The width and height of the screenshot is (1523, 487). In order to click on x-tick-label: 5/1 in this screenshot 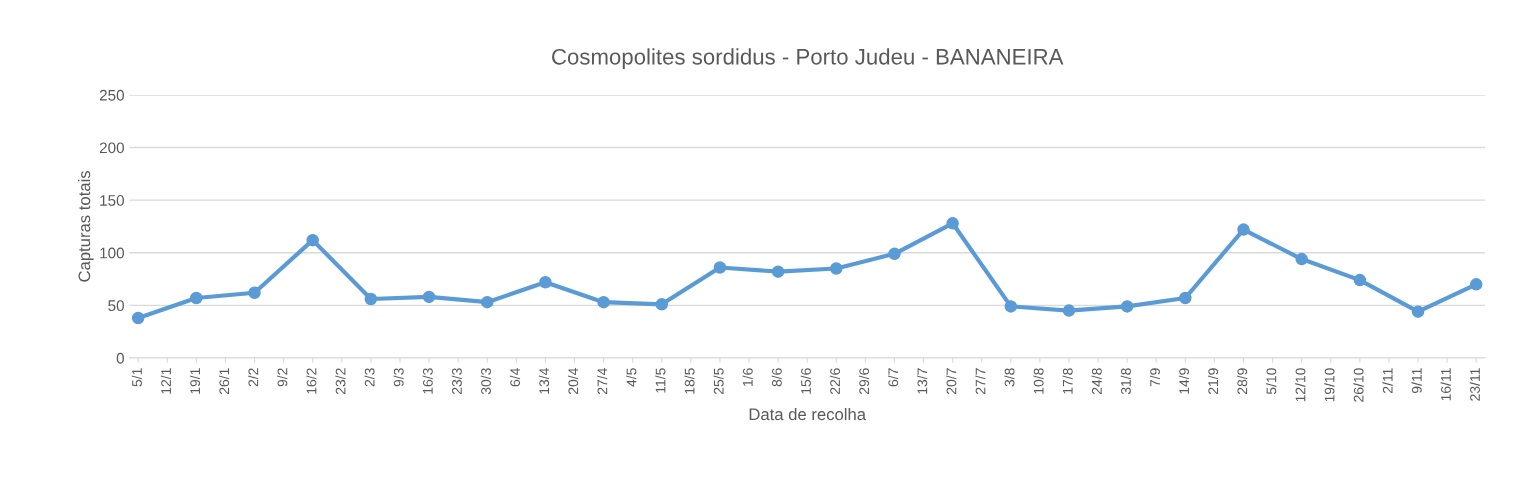, I will do `click(136, 377)`.